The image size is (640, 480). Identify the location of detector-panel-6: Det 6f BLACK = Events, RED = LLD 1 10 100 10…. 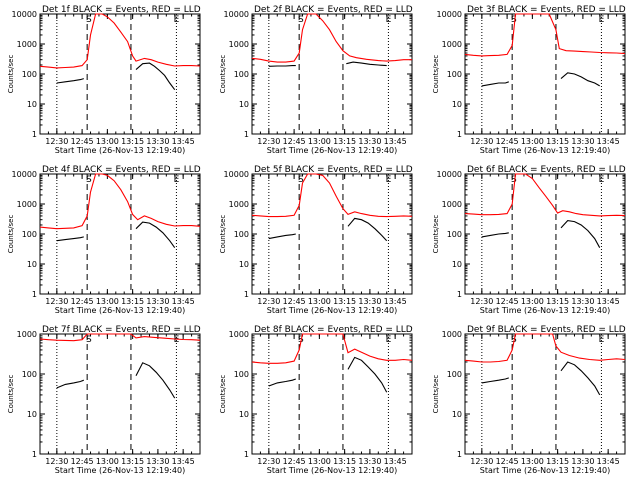
(529, 240).